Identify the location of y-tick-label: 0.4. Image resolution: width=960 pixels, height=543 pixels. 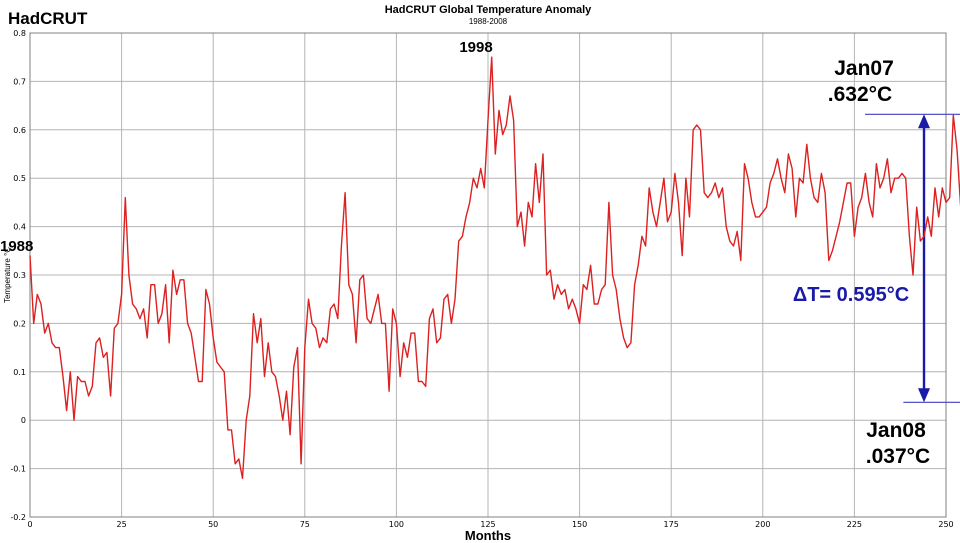
(19, 227).